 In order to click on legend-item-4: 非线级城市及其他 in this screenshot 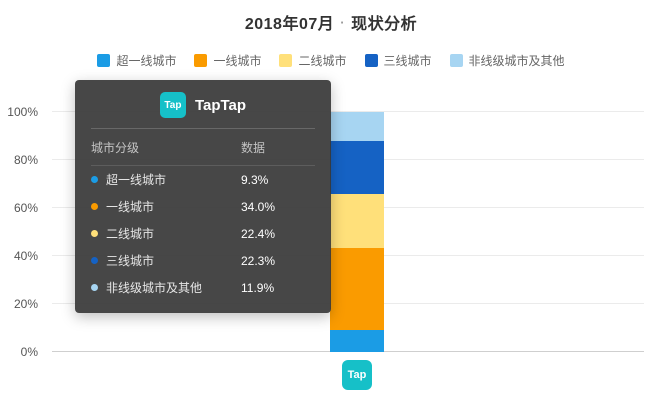, I will do `click(507, 60)`.